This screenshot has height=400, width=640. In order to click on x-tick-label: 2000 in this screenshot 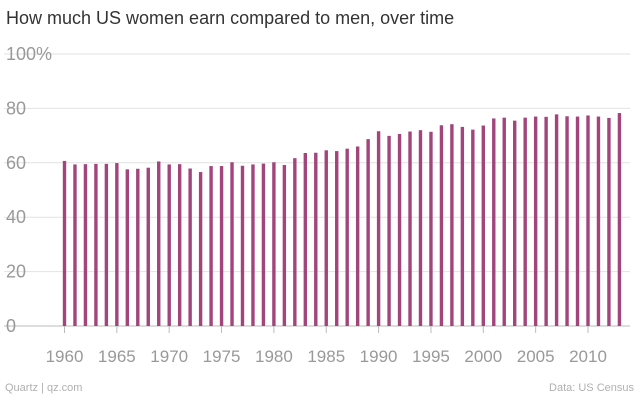, I will do `click(483, 356)`.